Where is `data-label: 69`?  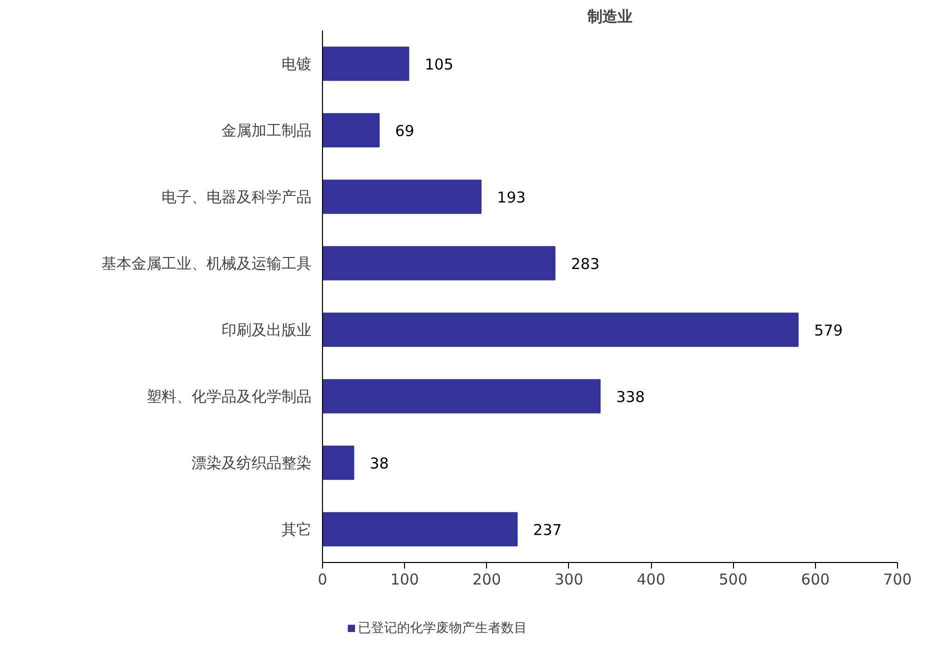
data-label: 69 is located at coordinates (404, 131).